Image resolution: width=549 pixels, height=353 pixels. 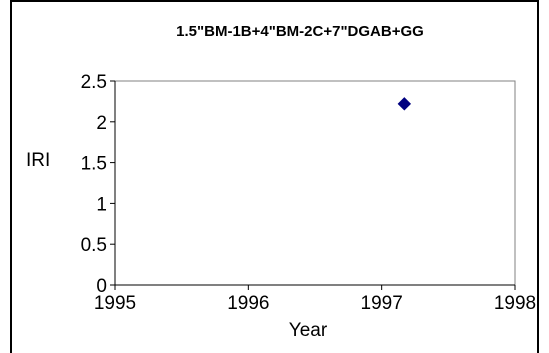 I want to click on x-tick-label: 1998, so click(x=515, y=303).